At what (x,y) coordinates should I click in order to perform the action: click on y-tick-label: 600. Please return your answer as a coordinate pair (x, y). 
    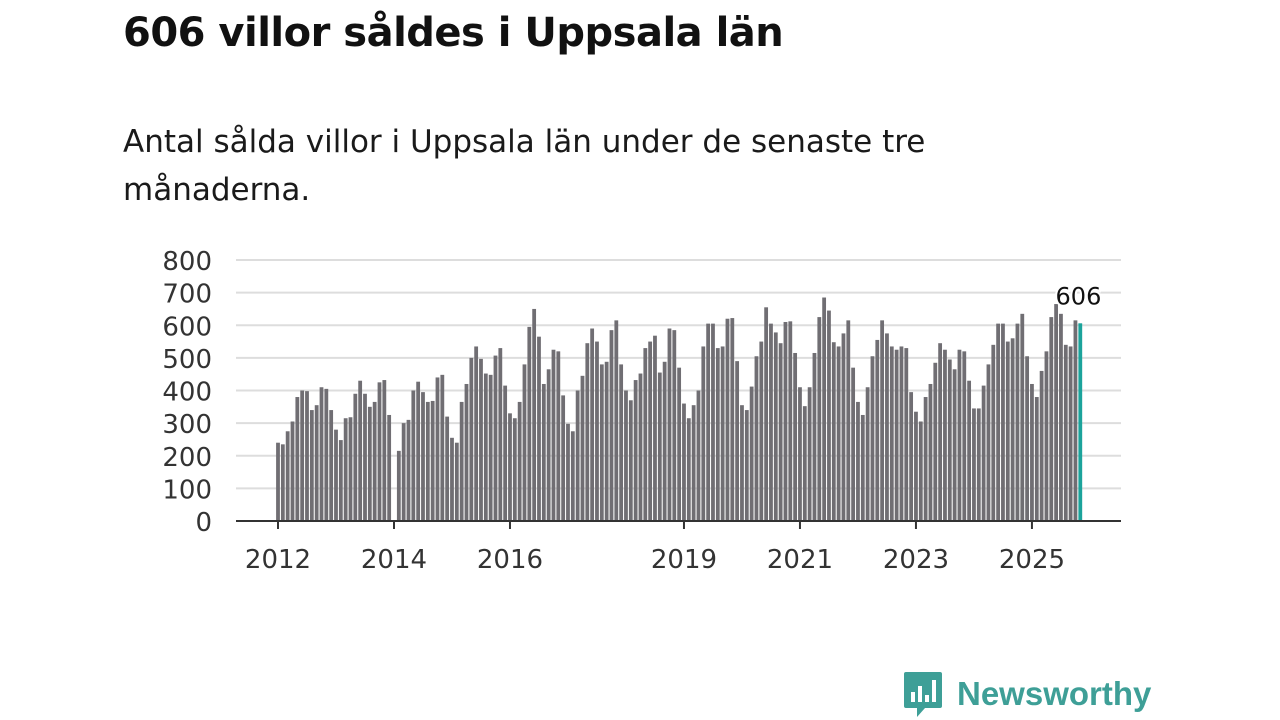
    Looking at the image, I should click on (187, 327).